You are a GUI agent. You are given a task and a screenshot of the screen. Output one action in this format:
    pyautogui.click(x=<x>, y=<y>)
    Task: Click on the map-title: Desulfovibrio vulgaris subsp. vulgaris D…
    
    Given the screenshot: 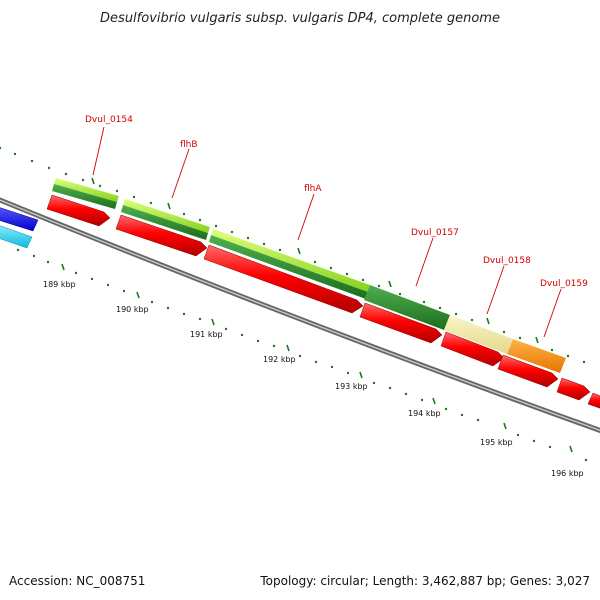 What is the action you would take?
    pyautogui.click(x=300, y=18)
    